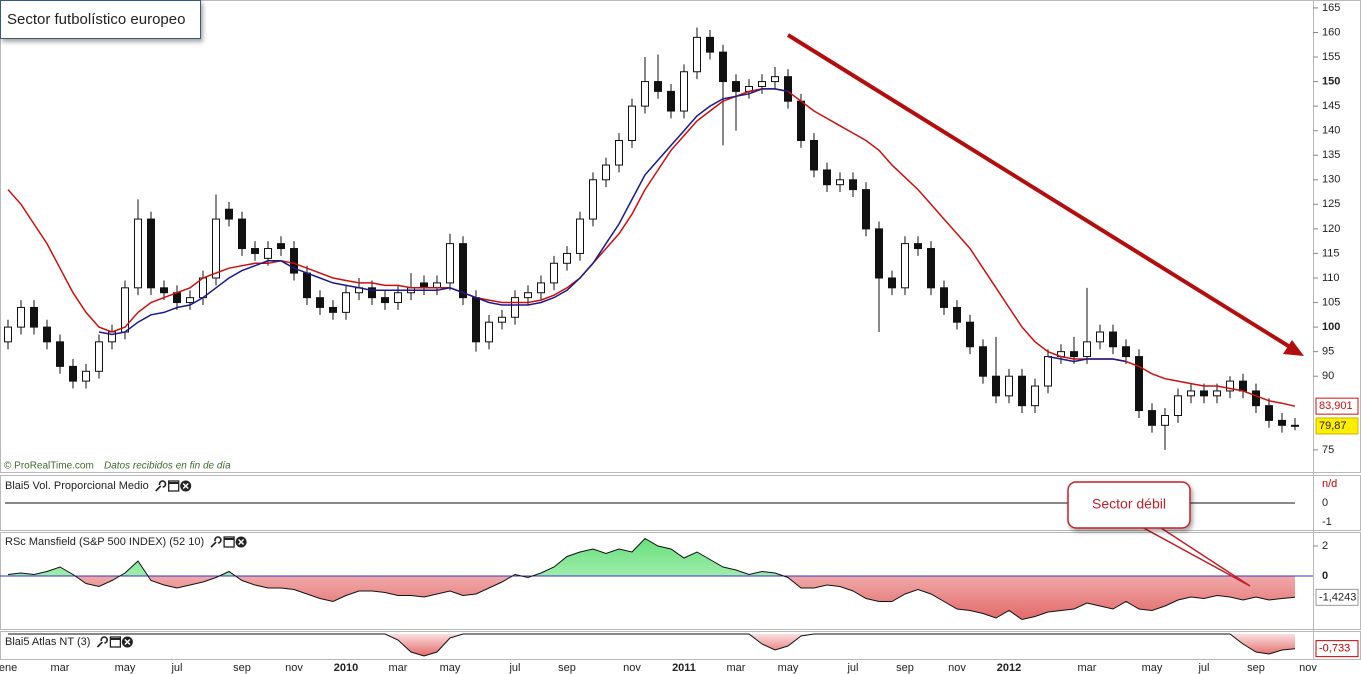 The height and width of the screenshot is (674, 1361). What do you see at coordinates (684, 668) in the screenshot?
I see `x-tick-label: 2011` at bounding box center [684, 668].